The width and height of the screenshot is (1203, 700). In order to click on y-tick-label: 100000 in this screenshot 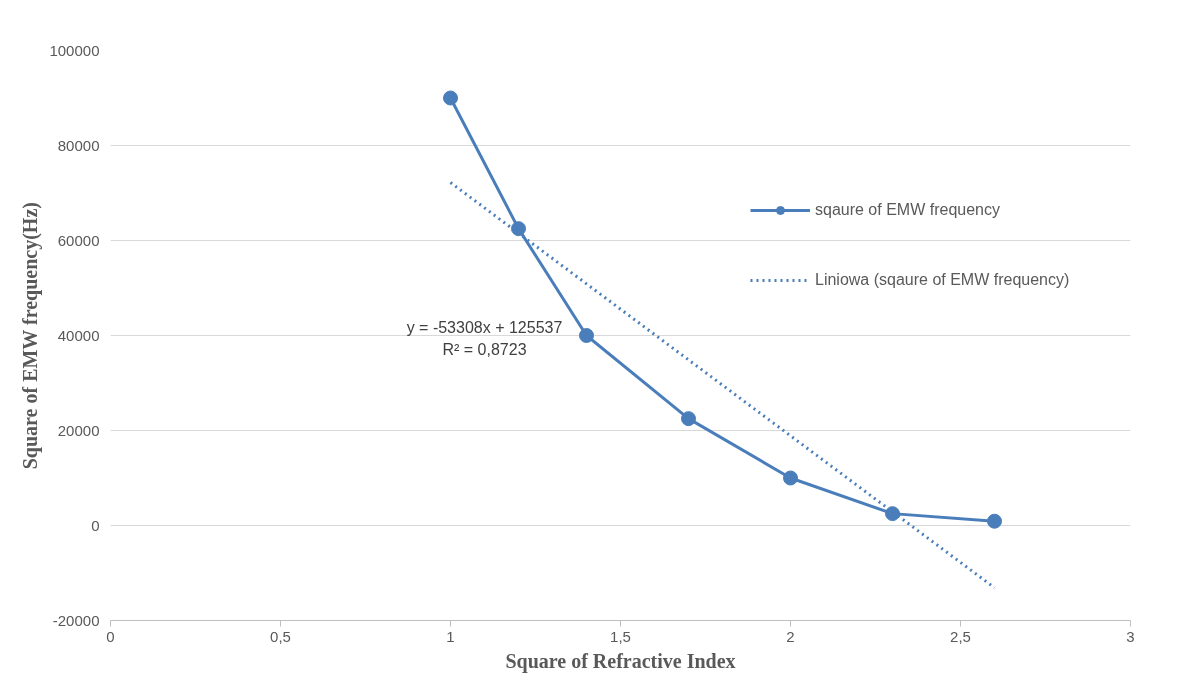, I will do `click(74, 50)`.